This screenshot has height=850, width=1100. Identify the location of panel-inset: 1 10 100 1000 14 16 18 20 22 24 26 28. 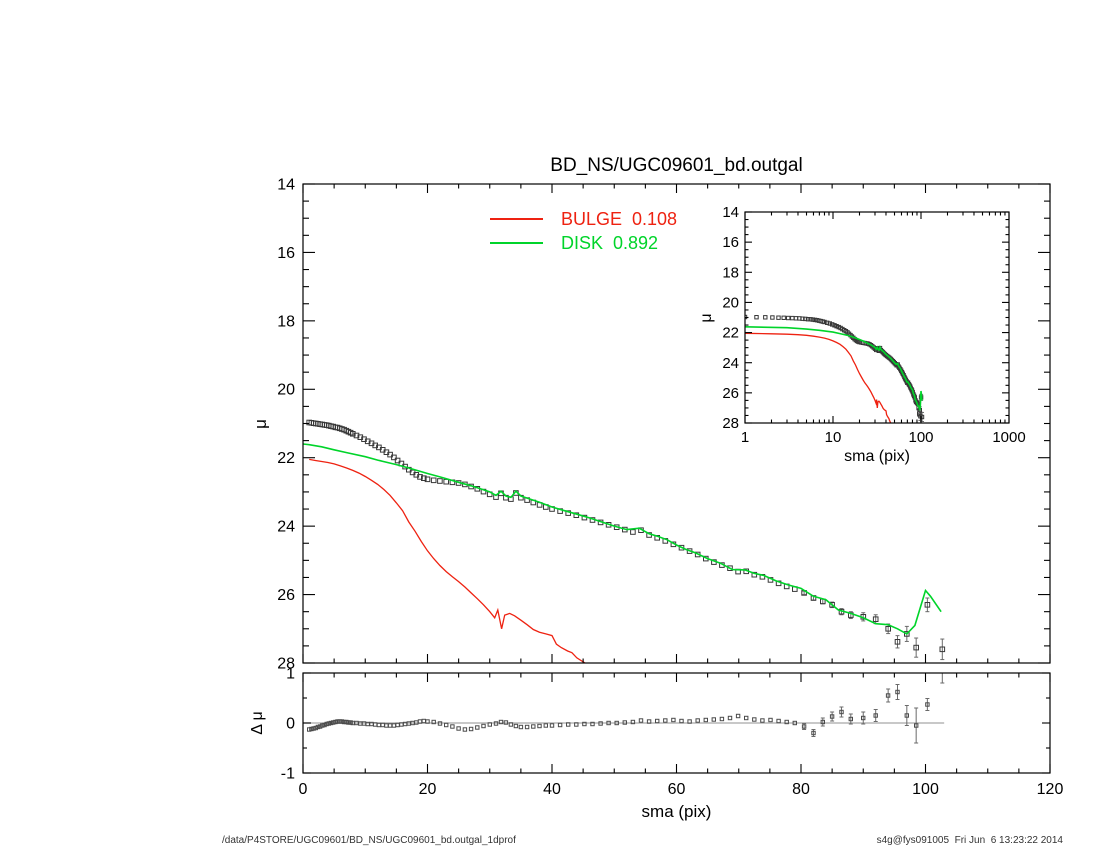
(873, 325).